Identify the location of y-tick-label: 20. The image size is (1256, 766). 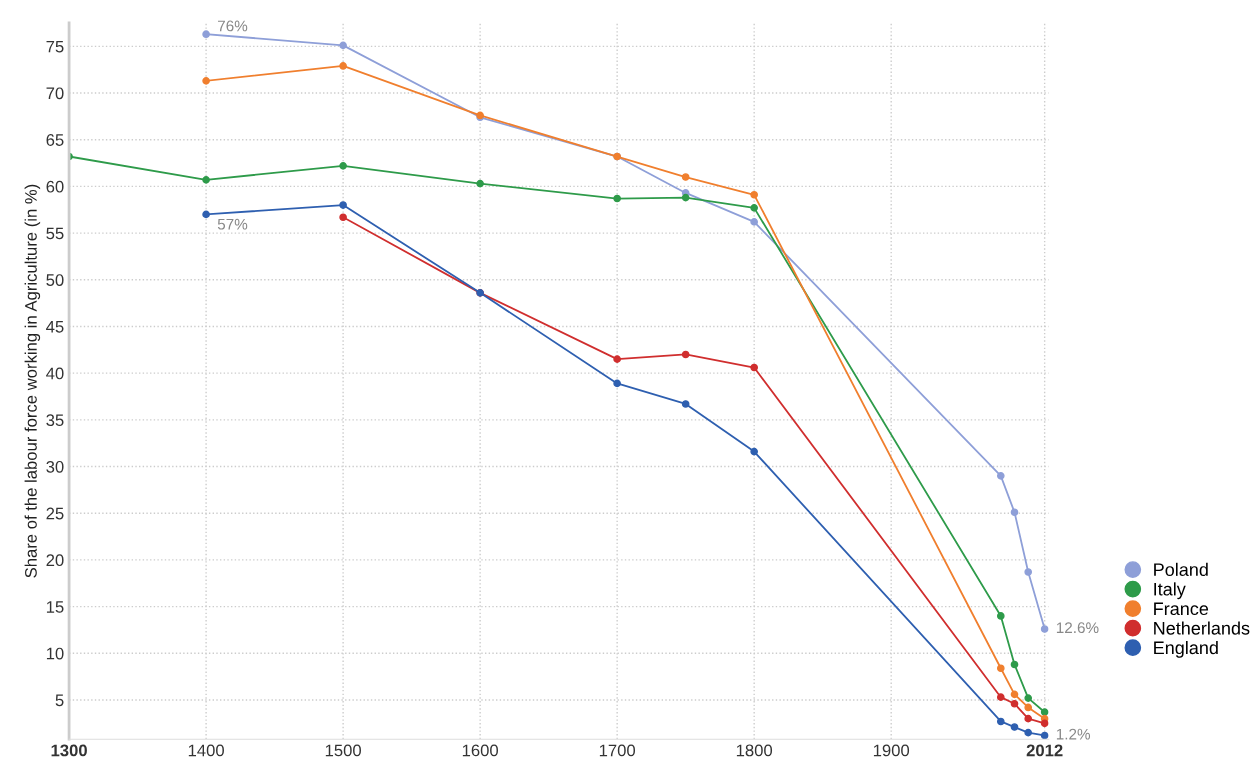
(55, 560).